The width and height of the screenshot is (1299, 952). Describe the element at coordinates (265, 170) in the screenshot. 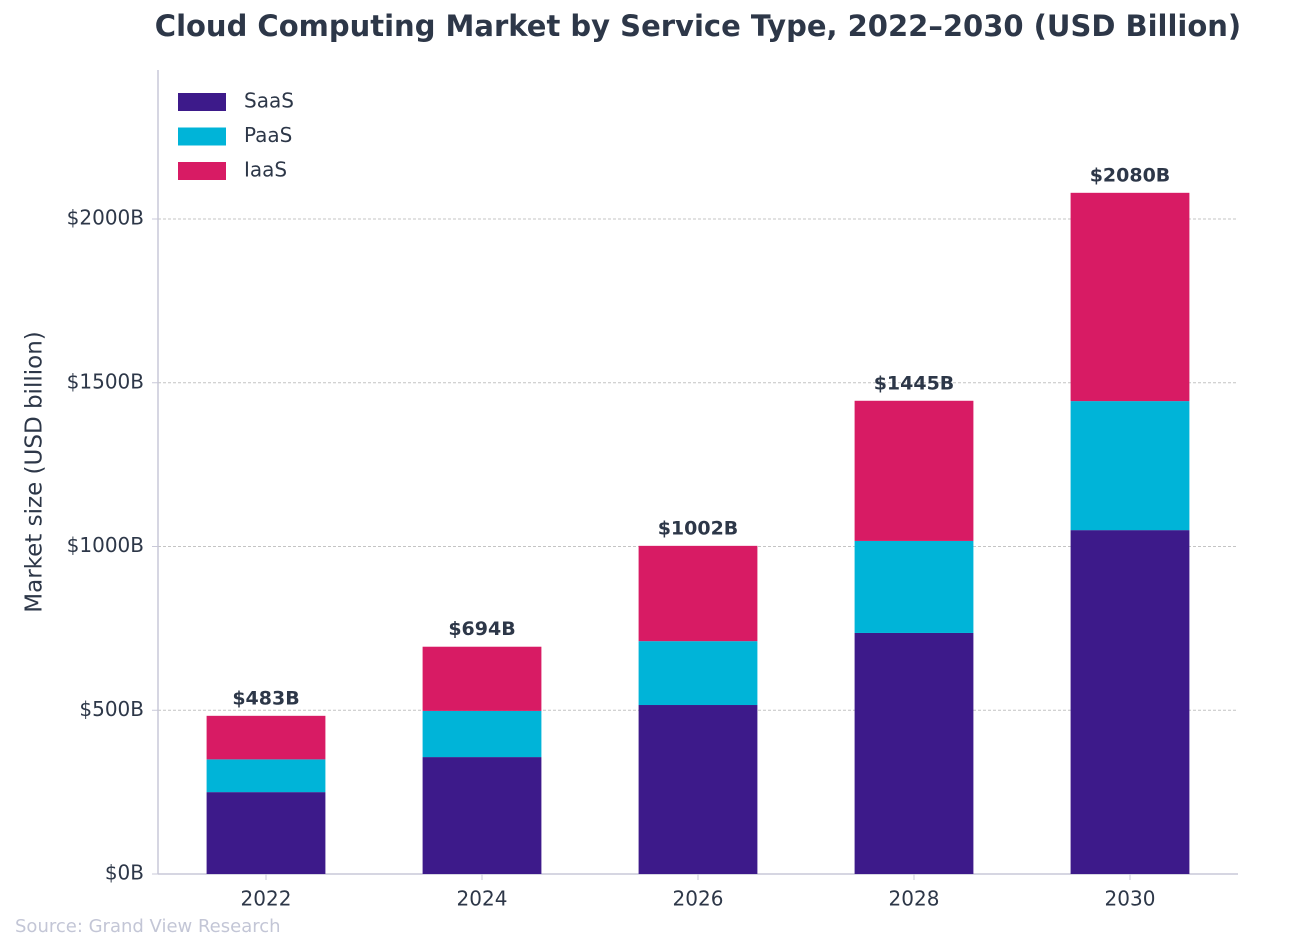

I see `legend-label: IaaS` at that location.